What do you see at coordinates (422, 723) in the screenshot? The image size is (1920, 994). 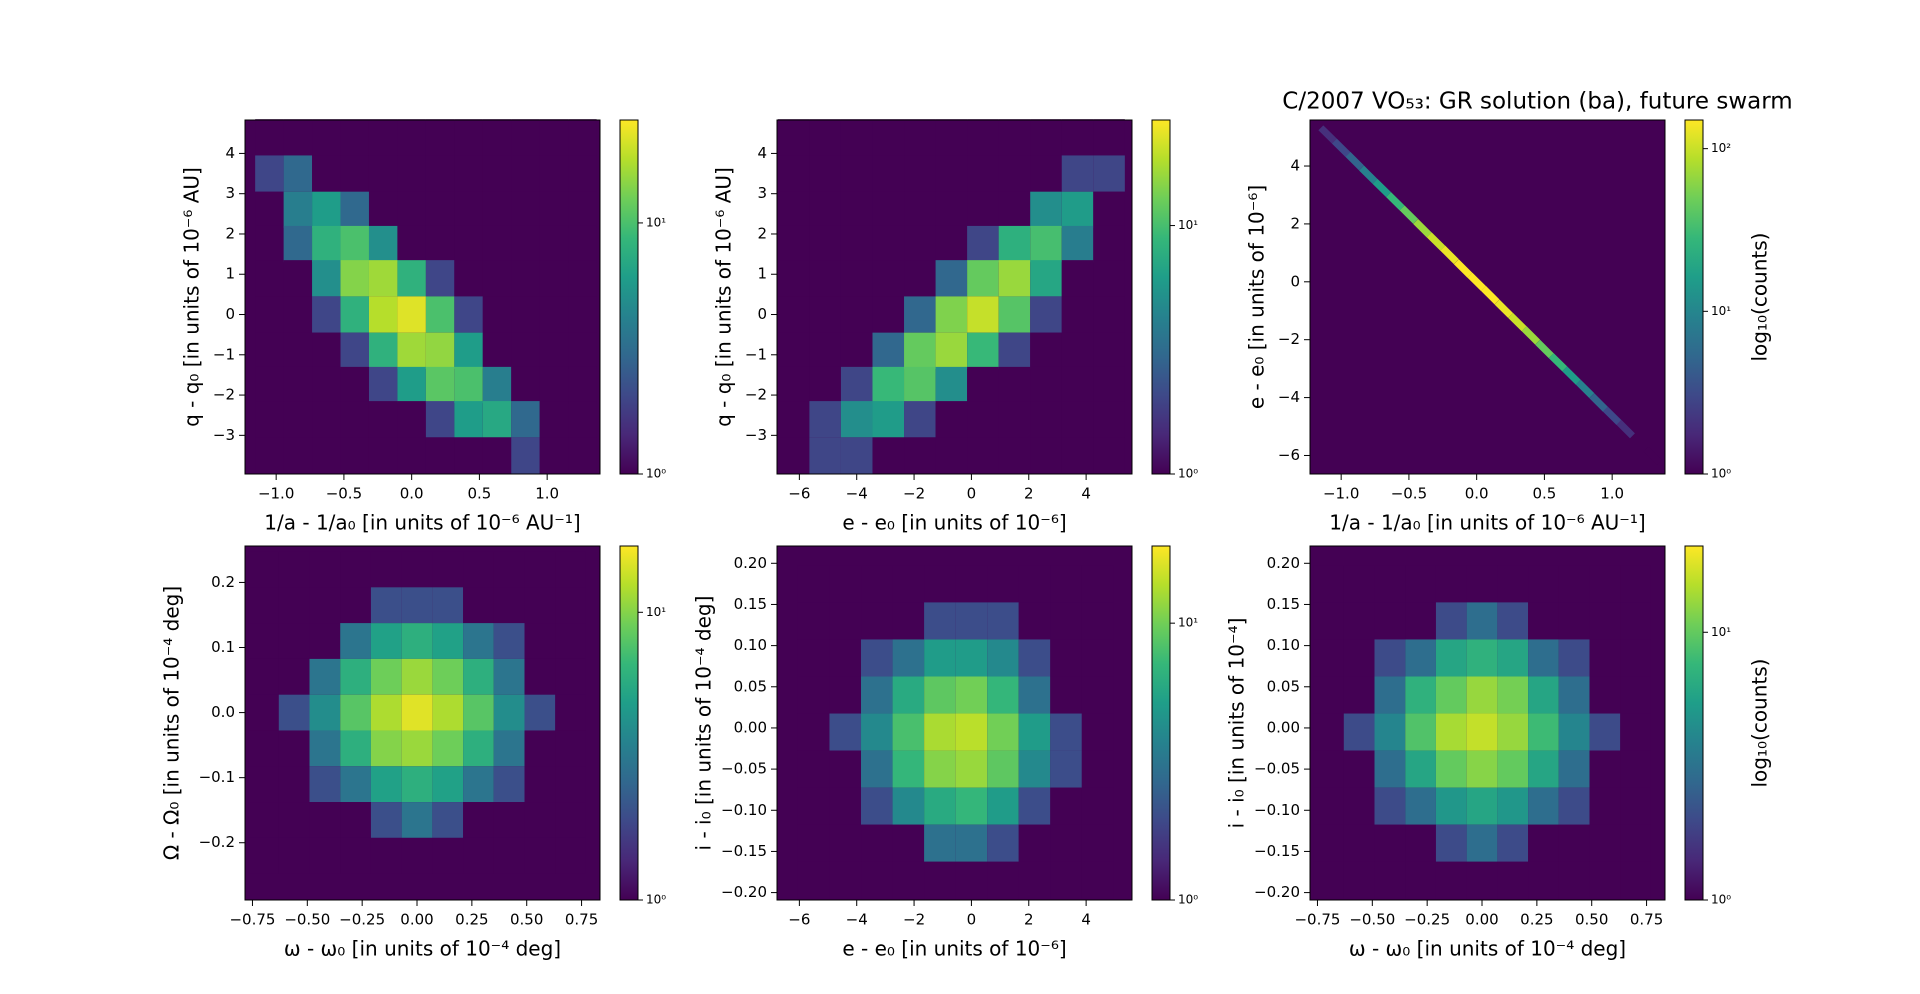 I see `plot-frame` at bounding box center [422, 723].